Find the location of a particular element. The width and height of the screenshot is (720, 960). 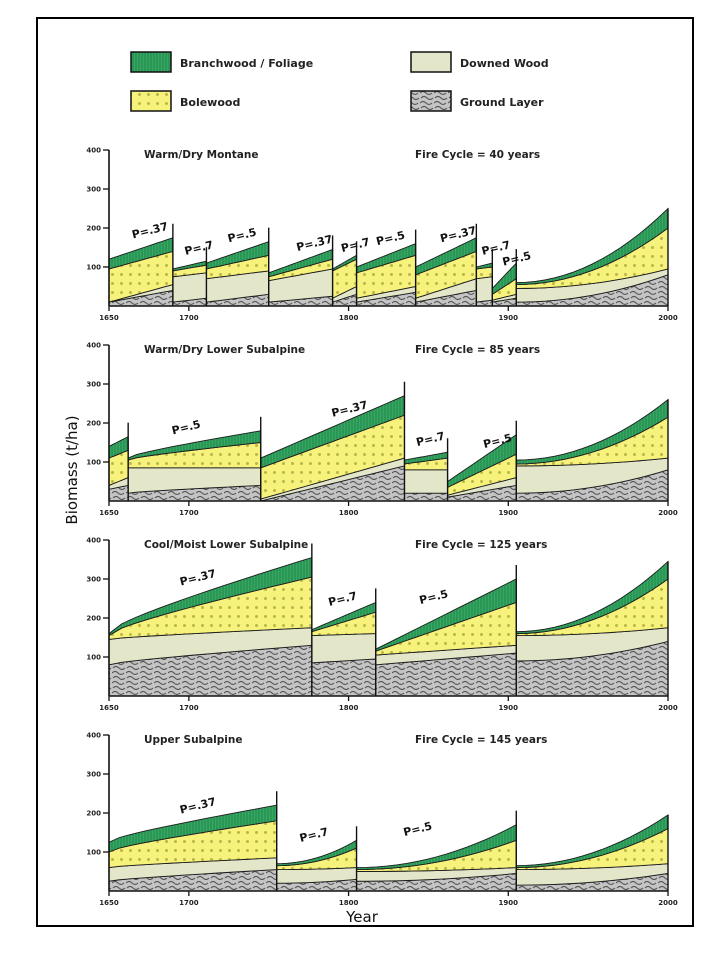

legend-label-bole: Bolewood is located at coordinates (210, 102).